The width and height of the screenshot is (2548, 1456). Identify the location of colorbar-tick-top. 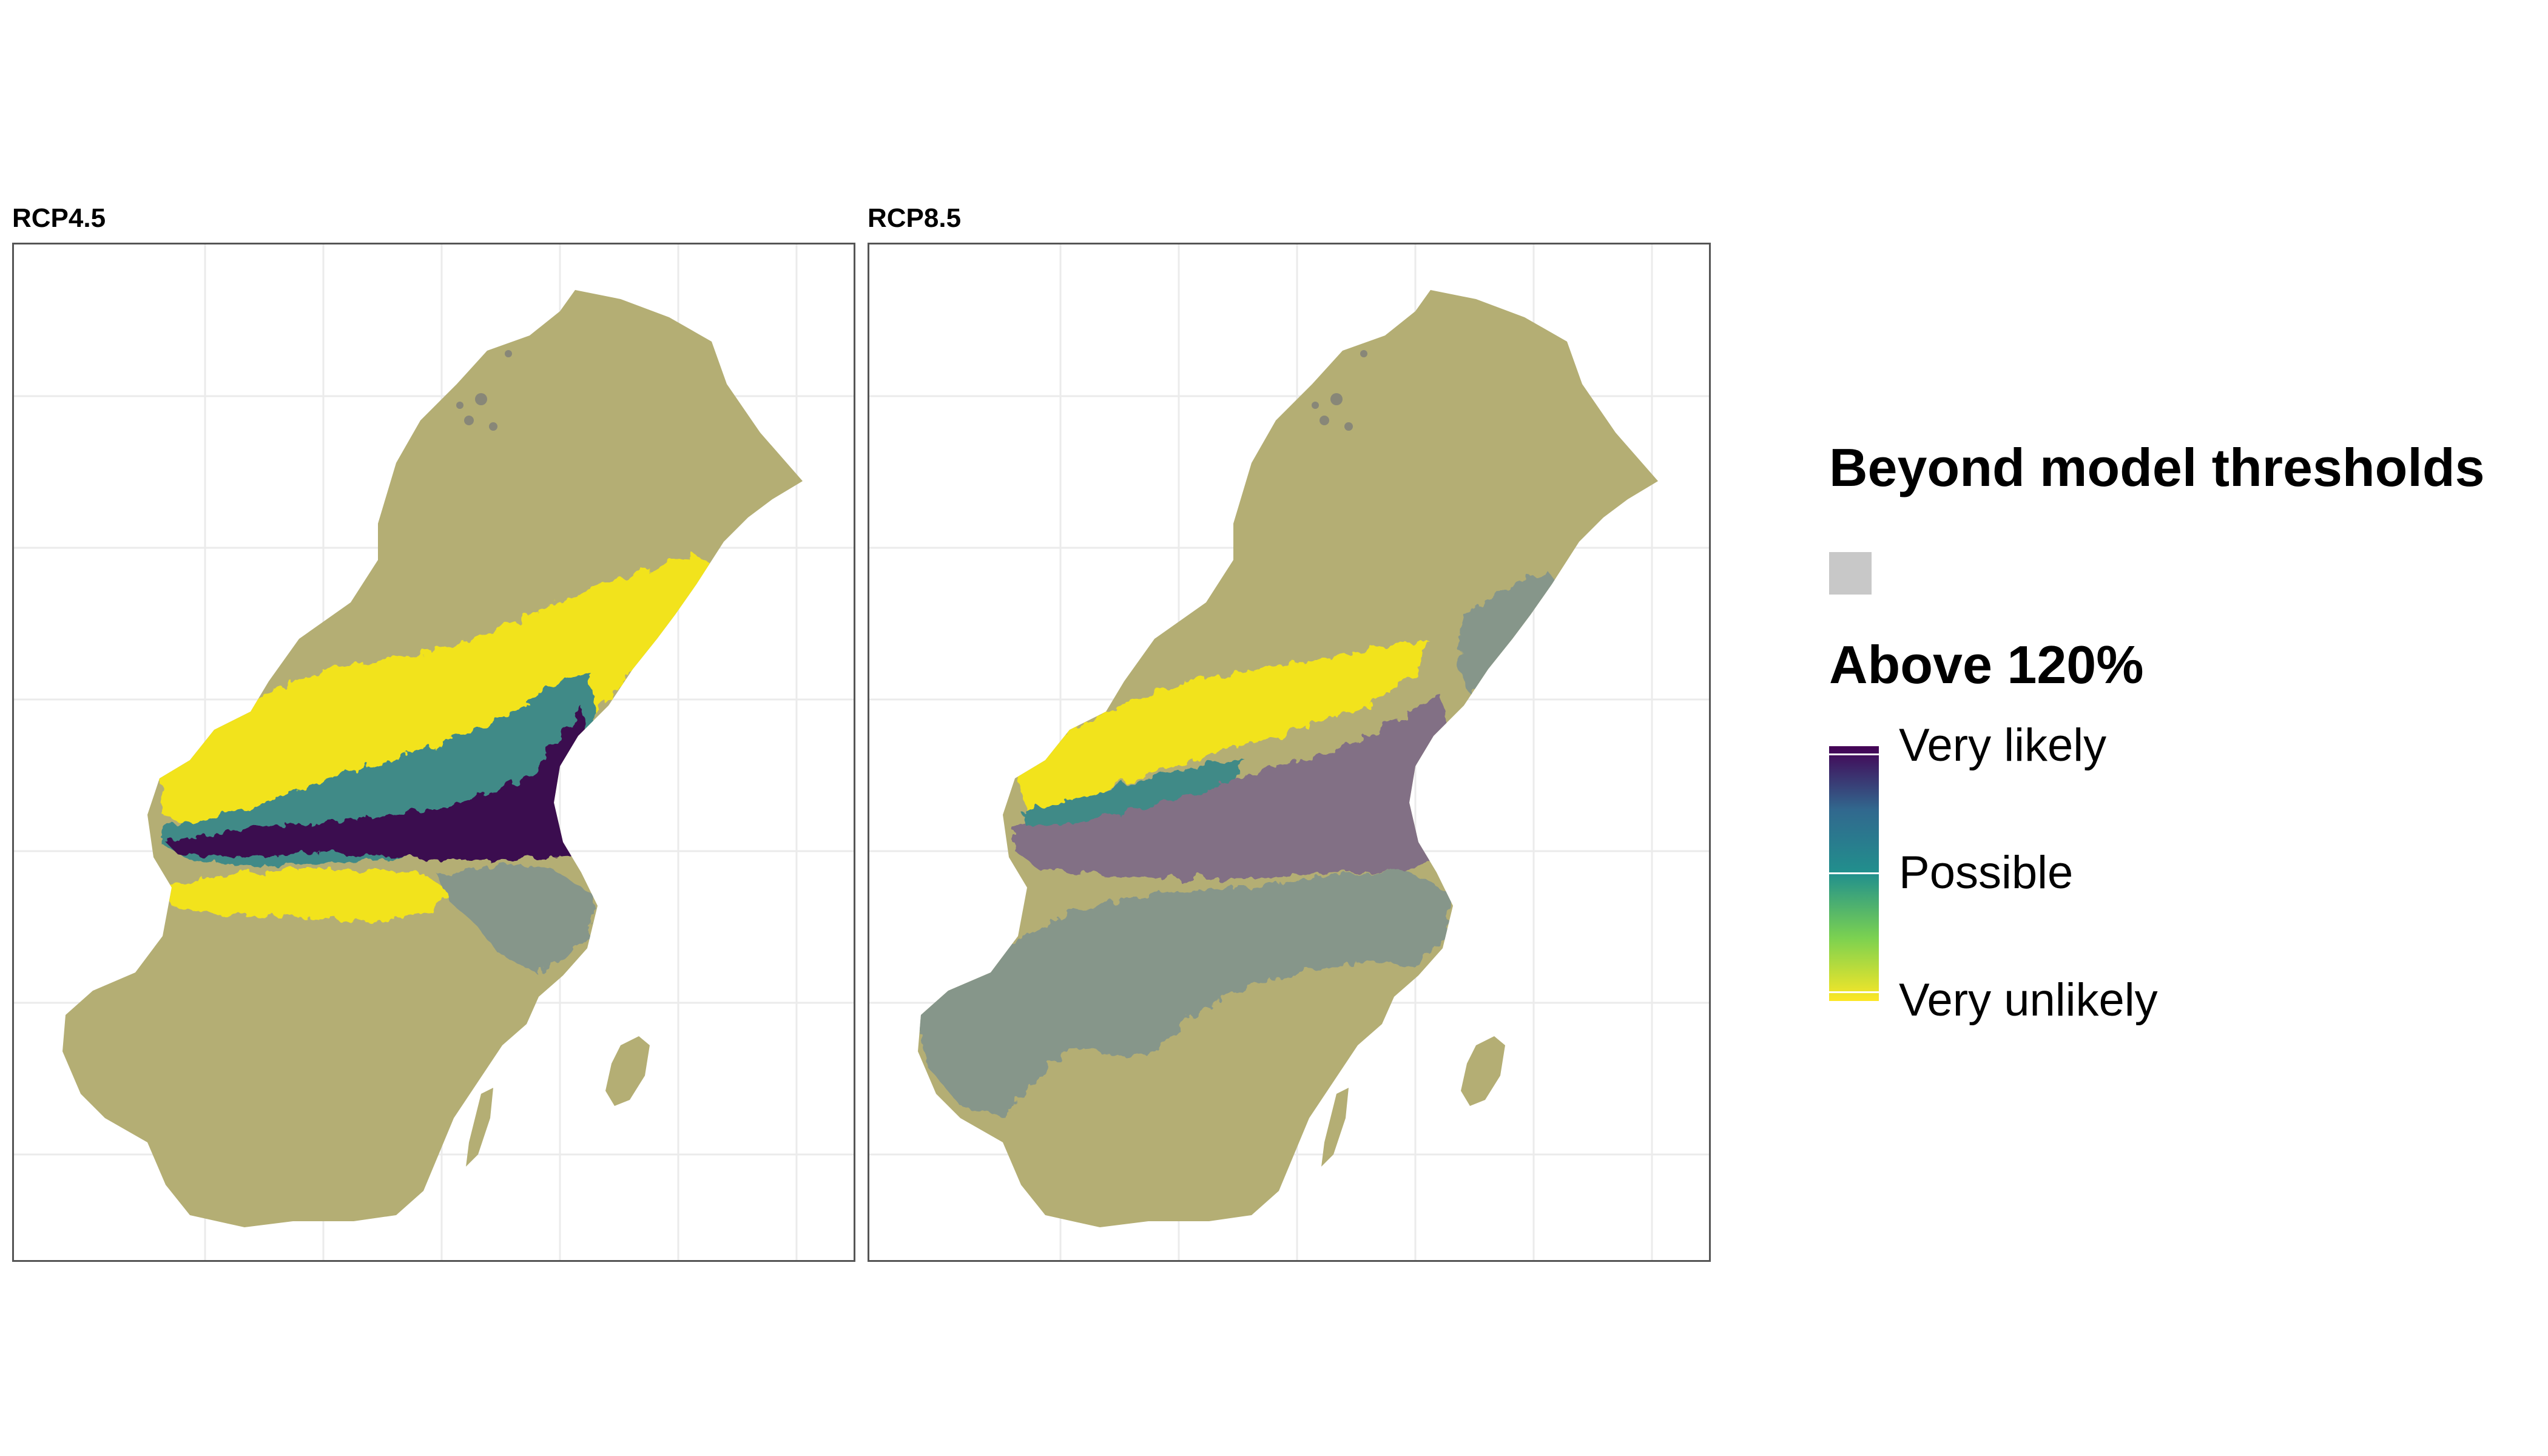
(1854, 754).